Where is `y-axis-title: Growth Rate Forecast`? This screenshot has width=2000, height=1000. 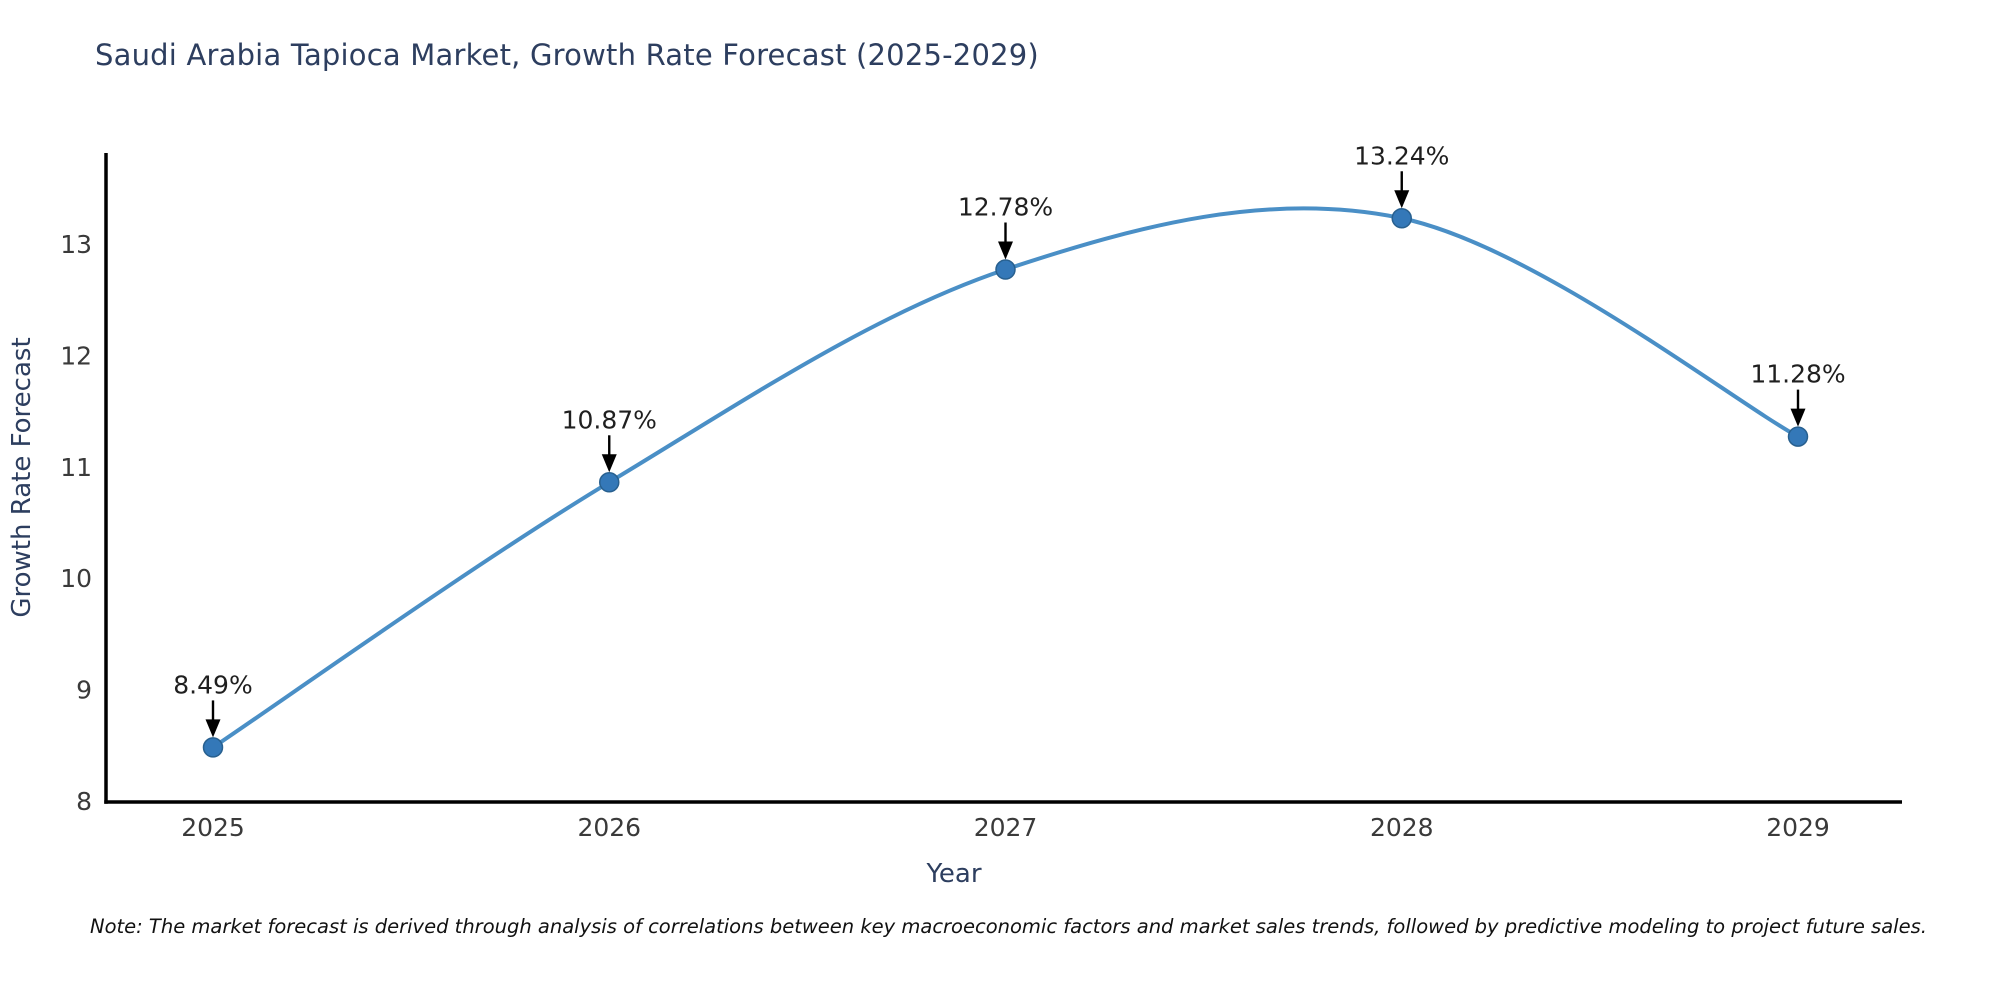
y-axis-title: Growth Rate Forecast is located at coordinates (22, 477).